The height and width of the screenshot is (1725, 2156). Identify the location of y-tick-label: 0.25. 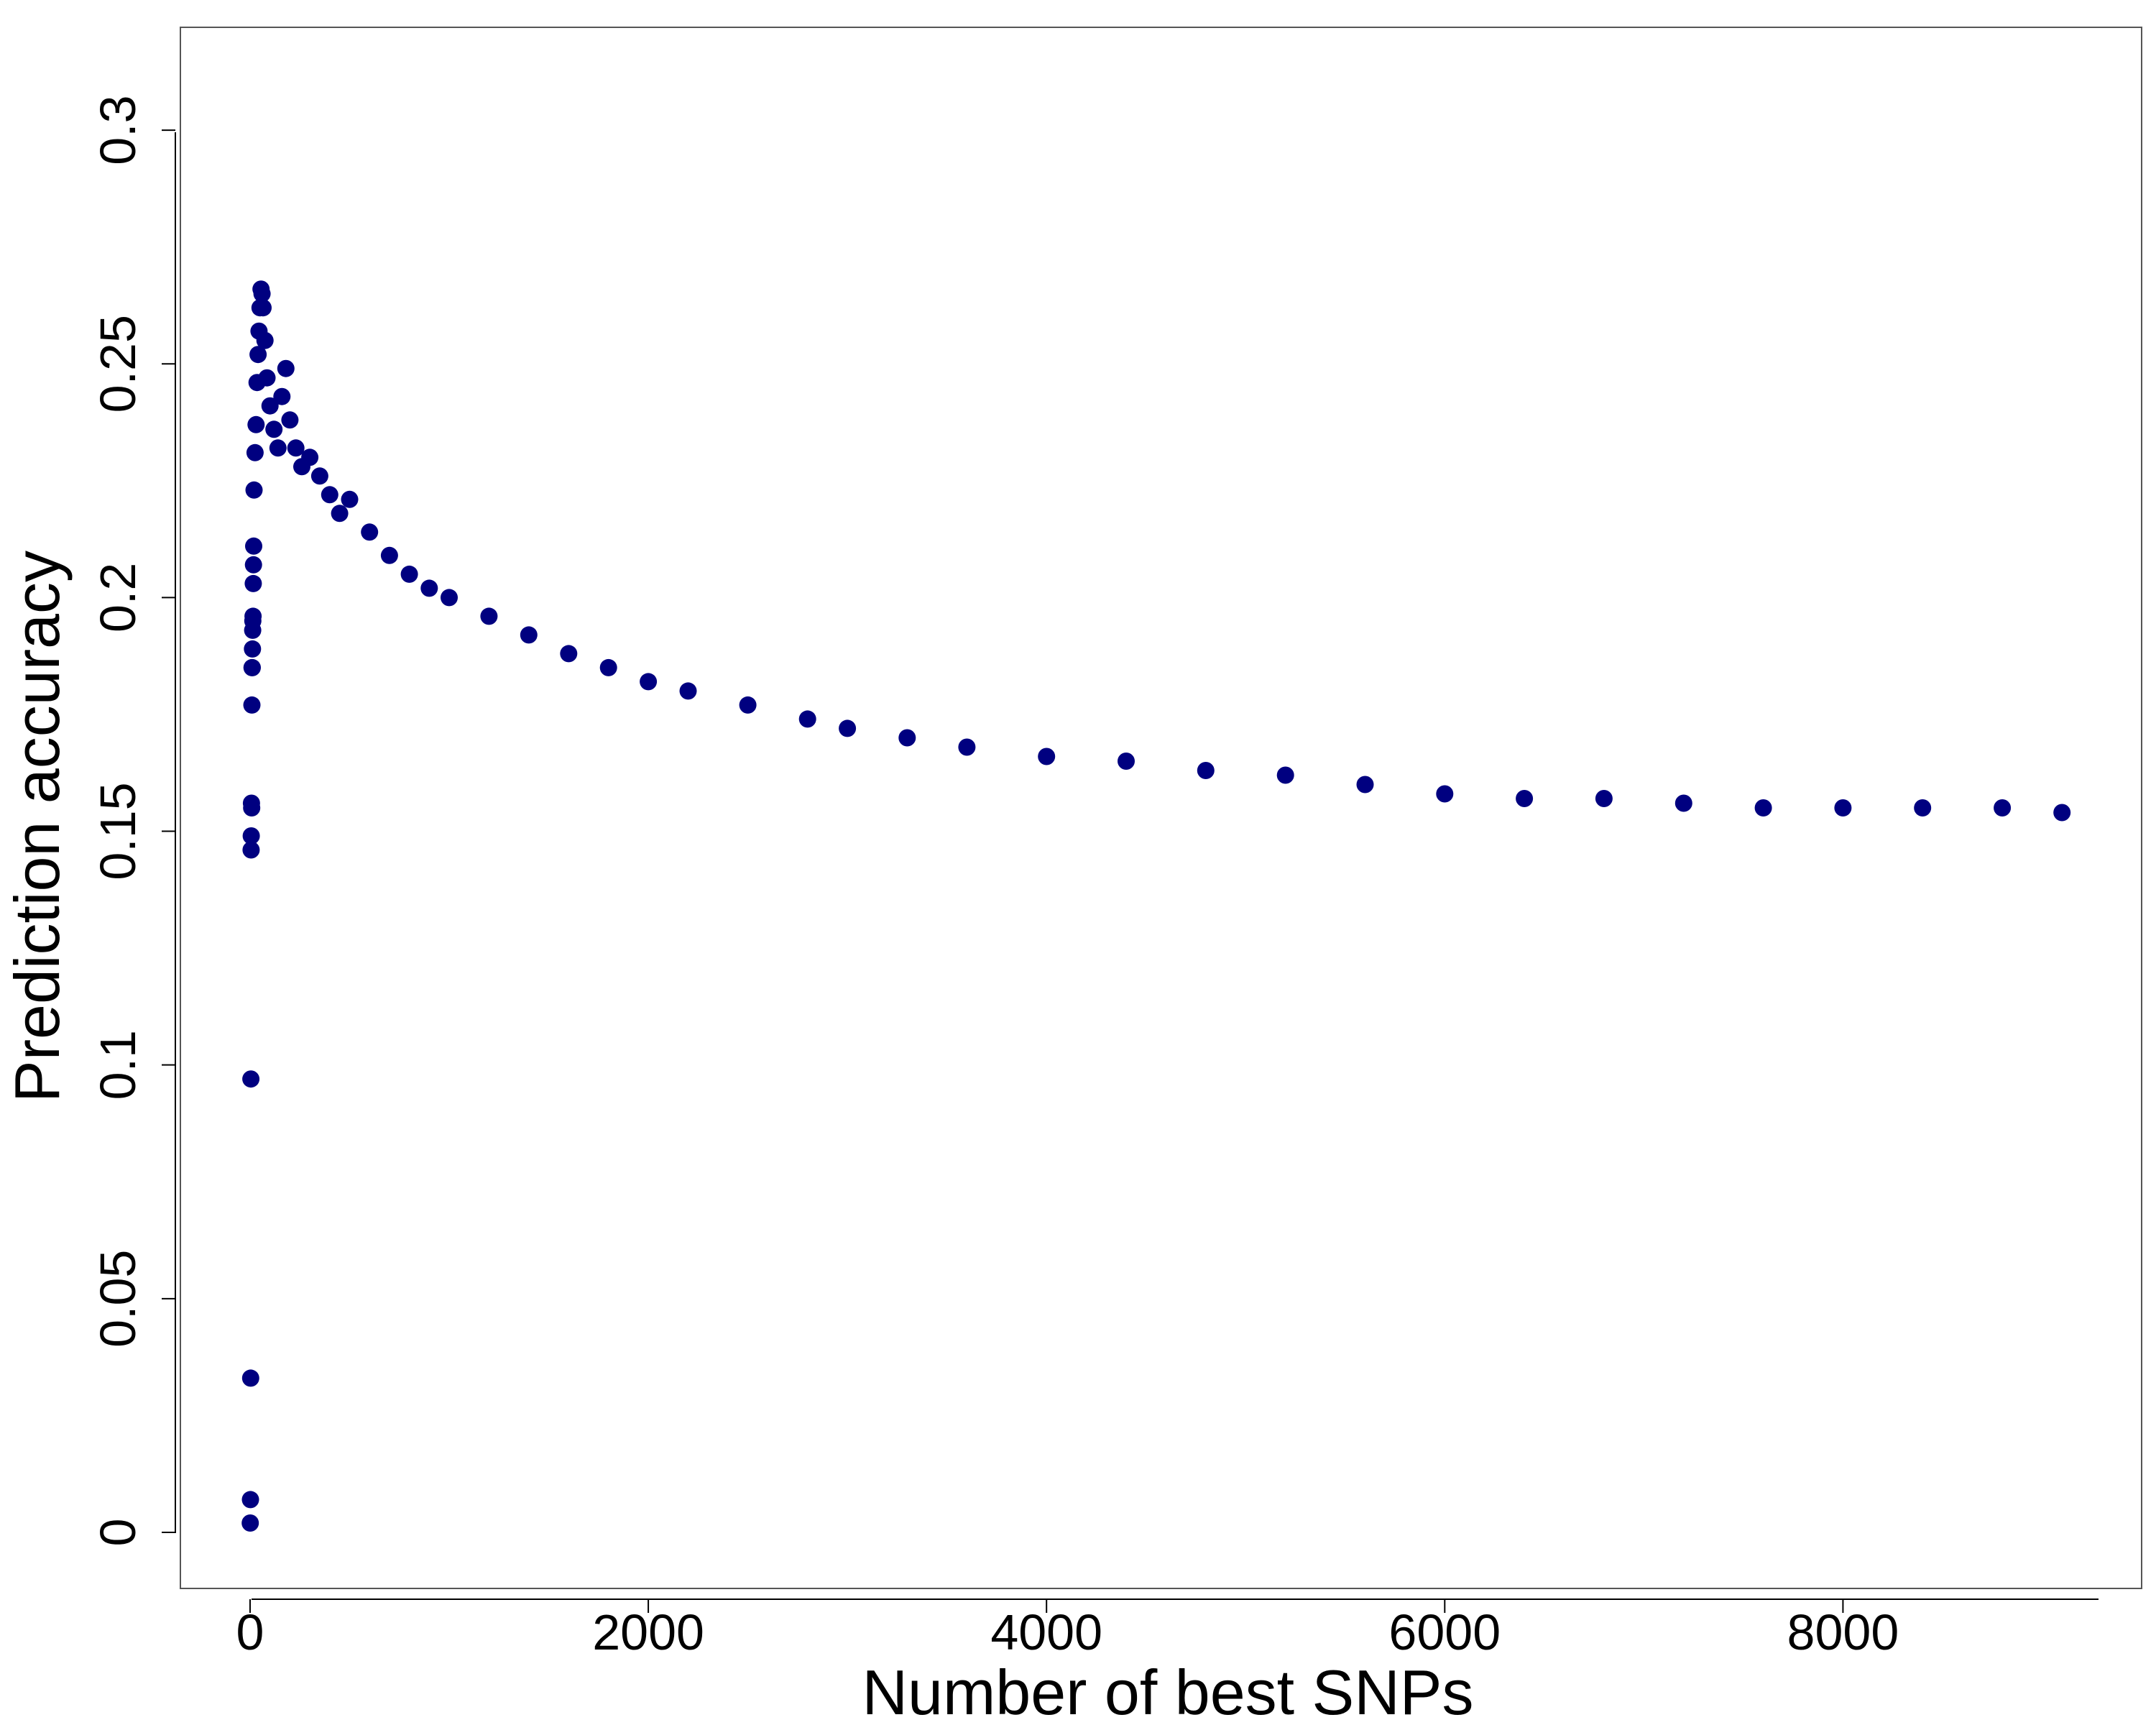
(118, 364).